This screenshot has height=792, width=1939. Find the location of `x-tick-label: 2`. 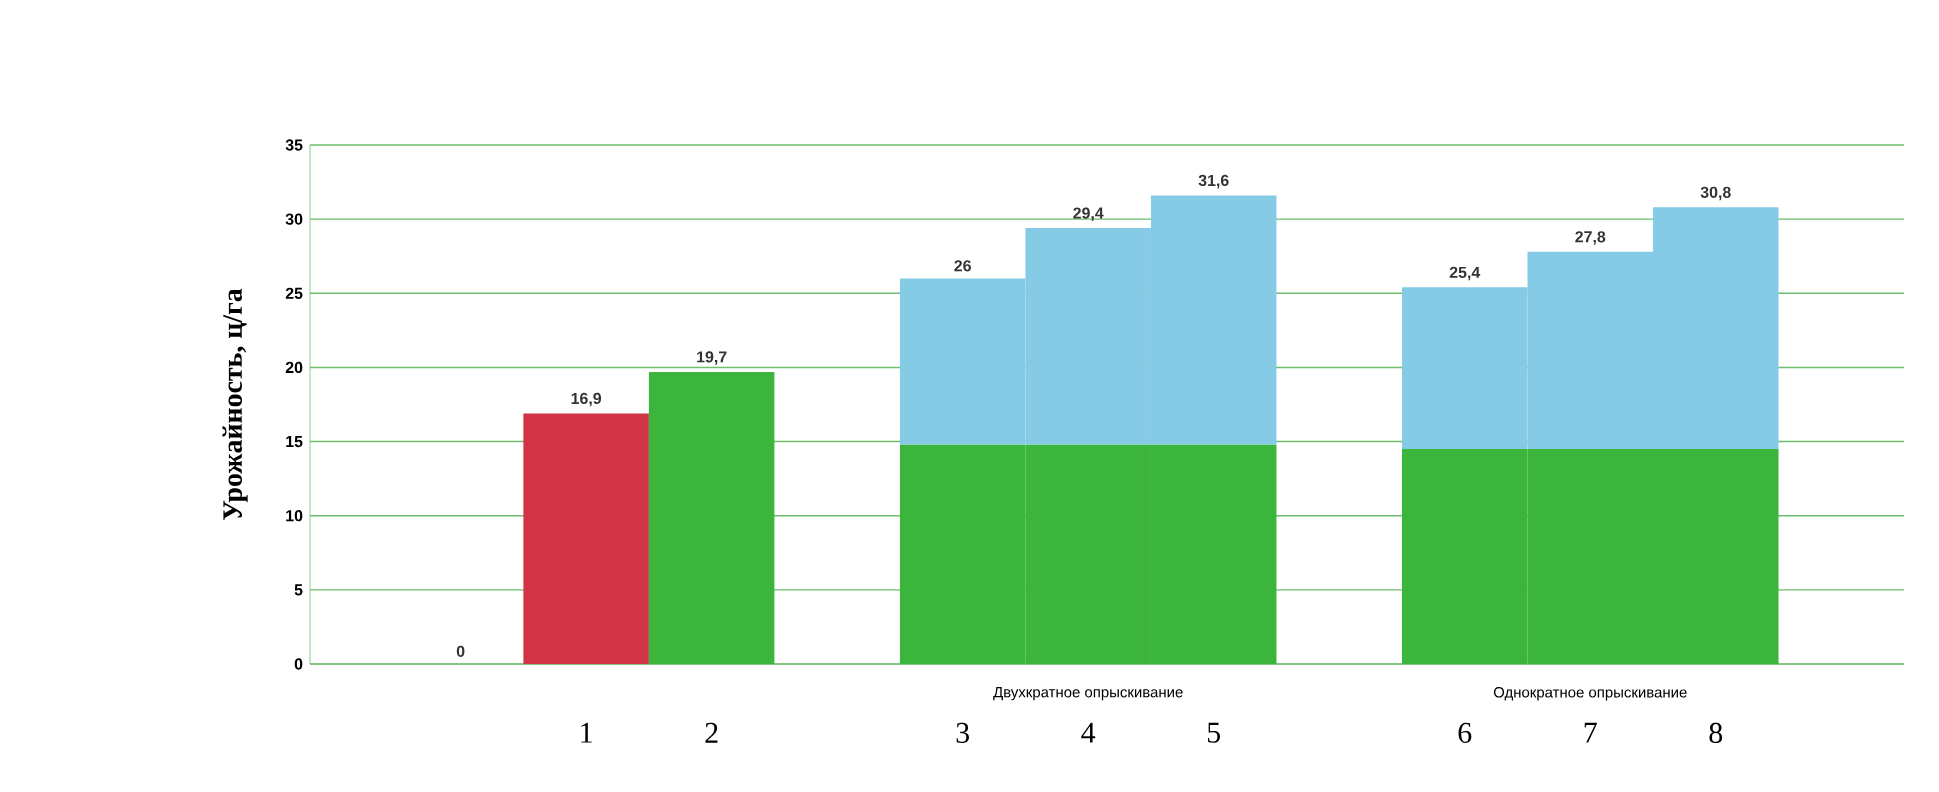

x-tick-label: 2 is located at coordinates (711, 732).